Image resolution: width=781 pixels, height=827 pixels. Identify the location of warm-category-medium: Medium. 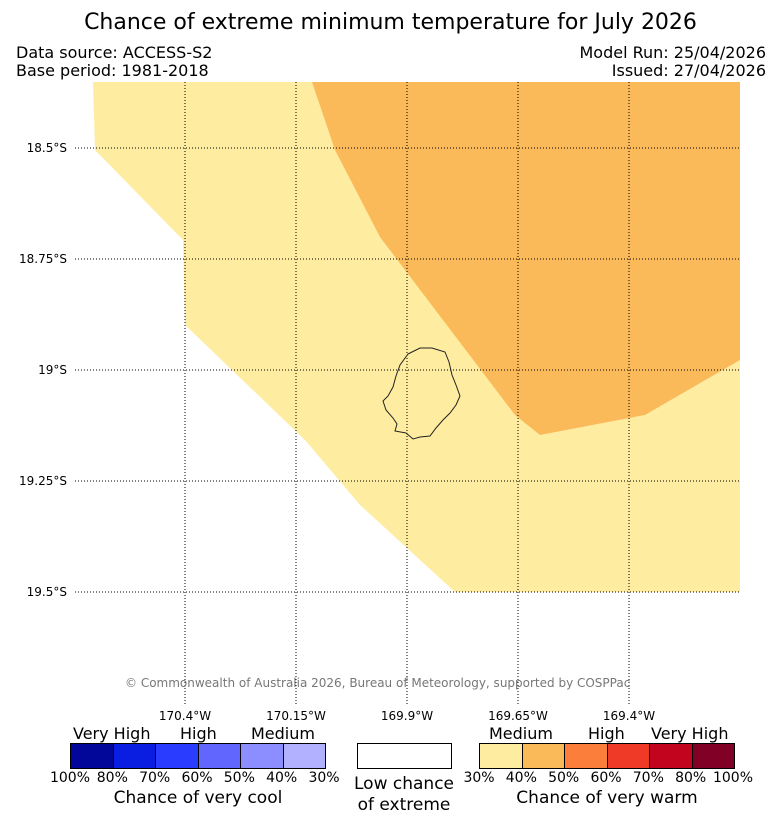
(521, 733).